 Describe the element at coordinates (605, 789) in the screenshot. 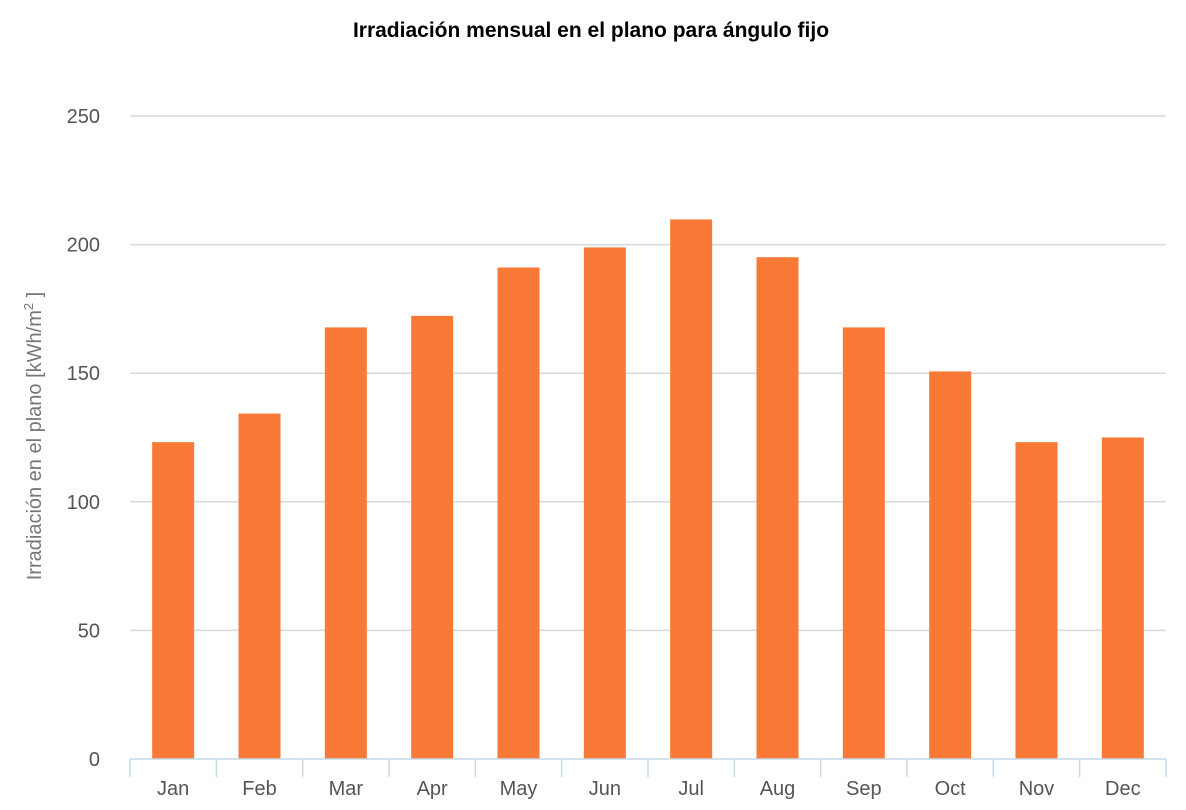

I see `x-tick-label: Jun` at that location.